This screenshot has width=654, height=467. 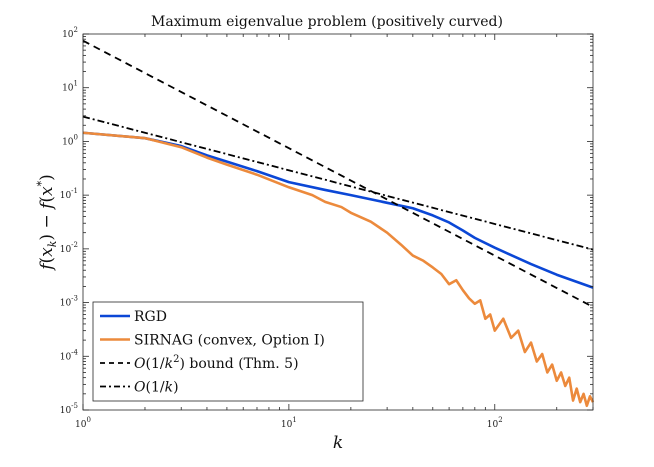 I want to click on y-tick-label: 10¹, so click(x=70, y=87).